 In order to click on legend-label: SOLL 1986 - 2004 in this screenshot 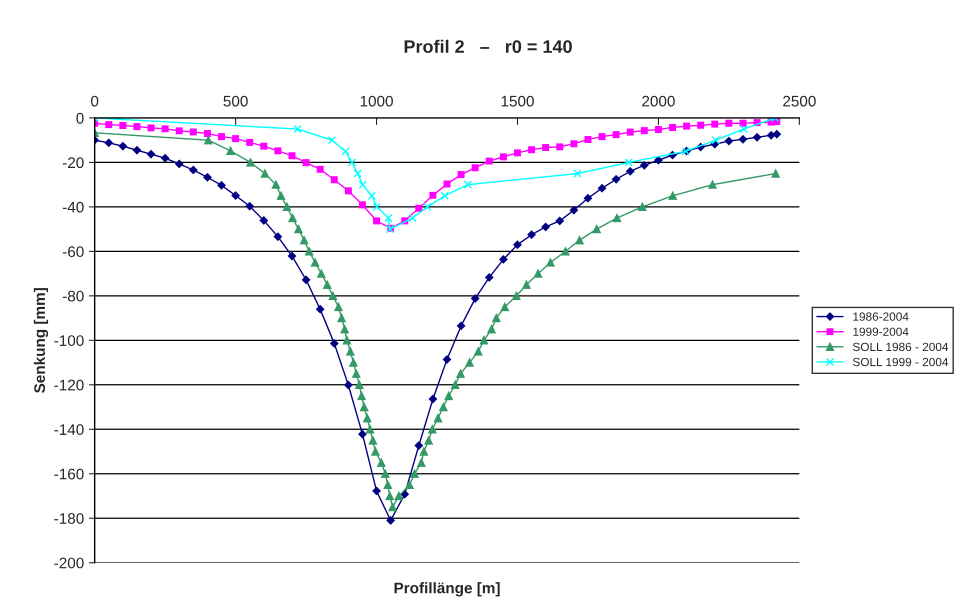, I will do `click(900, 347)`.